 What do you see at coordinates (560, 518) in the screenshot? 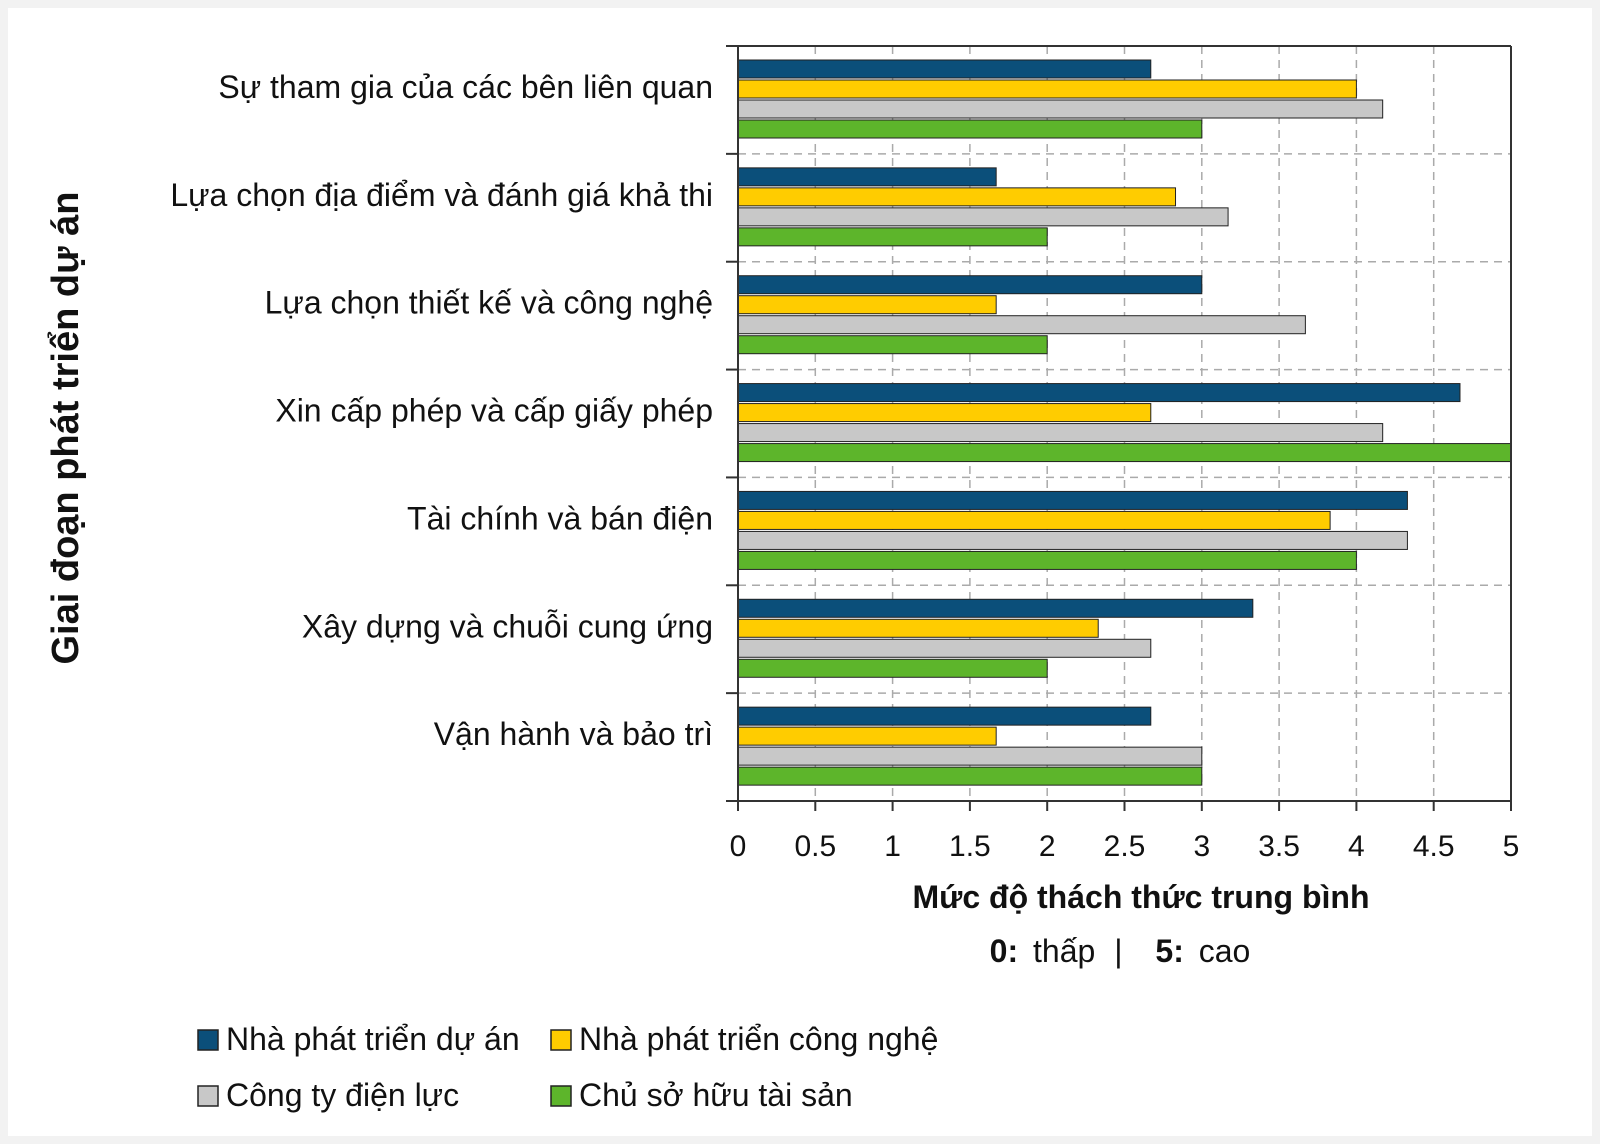
I see `category-label: Tài chính và bán điện` at bounding box center [560, 518].